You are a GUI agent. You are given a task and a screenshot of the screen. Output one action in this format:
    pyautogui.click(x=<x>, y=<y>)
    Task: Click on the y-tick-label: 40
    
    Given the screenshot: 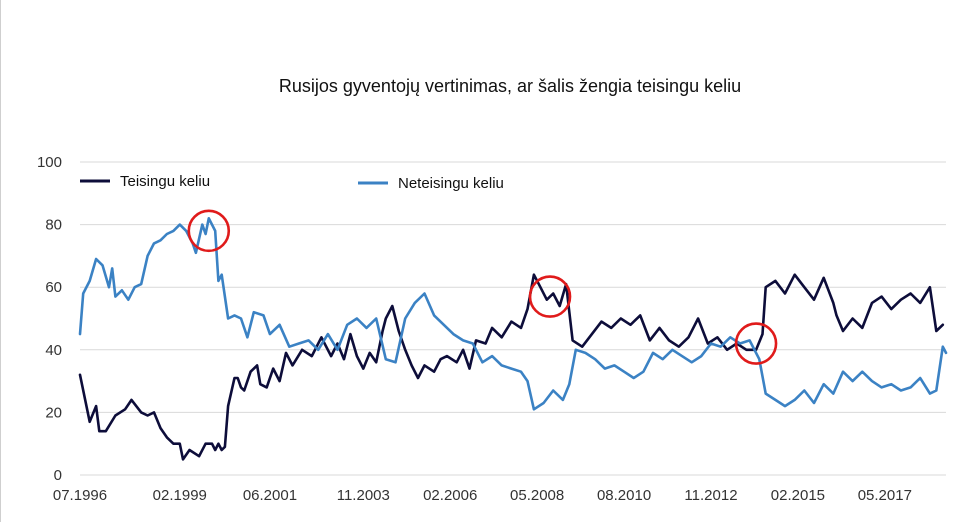 What is the action you would take?
    pyautogui.click(x=53, y=350)
    